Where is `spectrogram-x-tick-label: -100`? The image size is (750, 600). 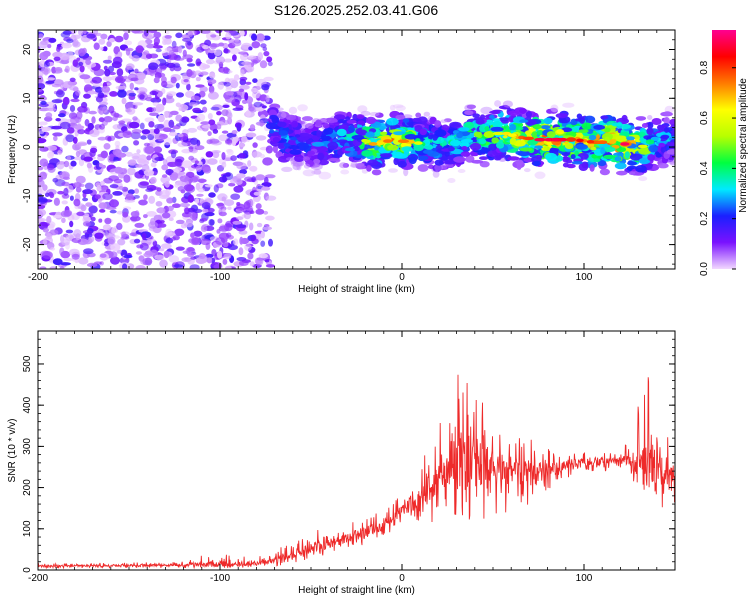
spectrogram-x-tick-label: -100 is located at coordinates (220, 277).